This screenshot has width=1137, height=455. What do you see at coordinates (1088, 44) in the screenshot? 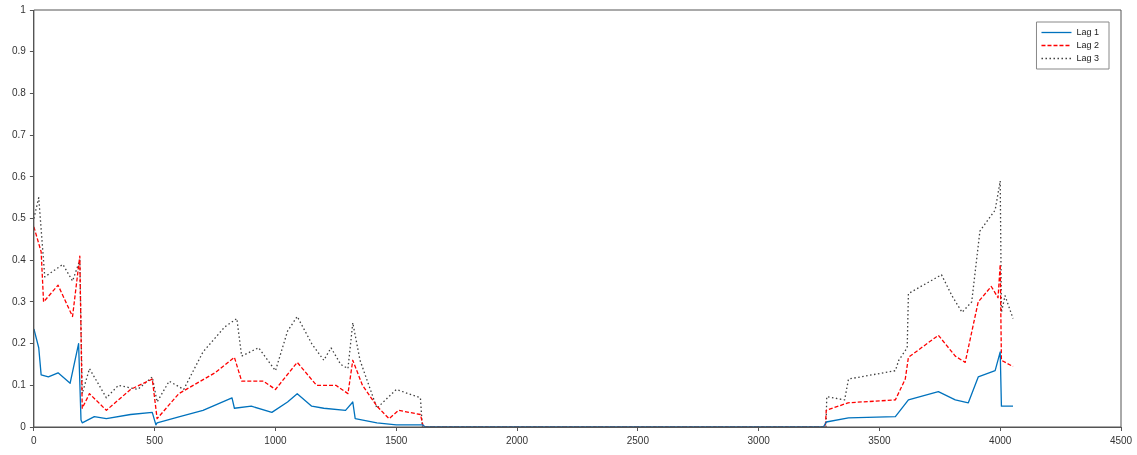
I see `legend-label: Lag 2` at bounding box center [1088, 44].